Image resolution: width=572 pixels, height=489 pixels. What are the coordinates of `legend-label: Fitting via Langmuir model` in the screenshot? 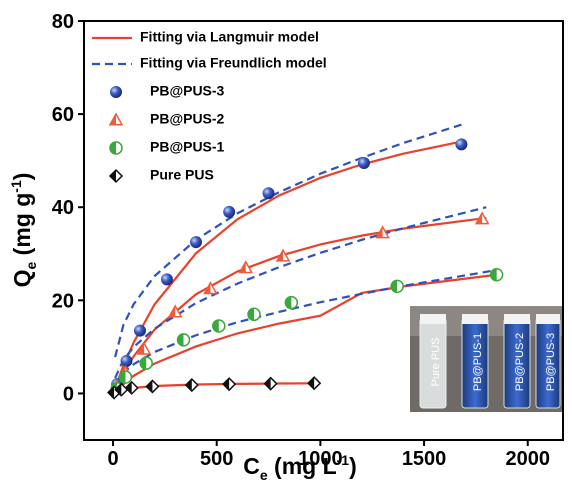 It's located at (229, 37).